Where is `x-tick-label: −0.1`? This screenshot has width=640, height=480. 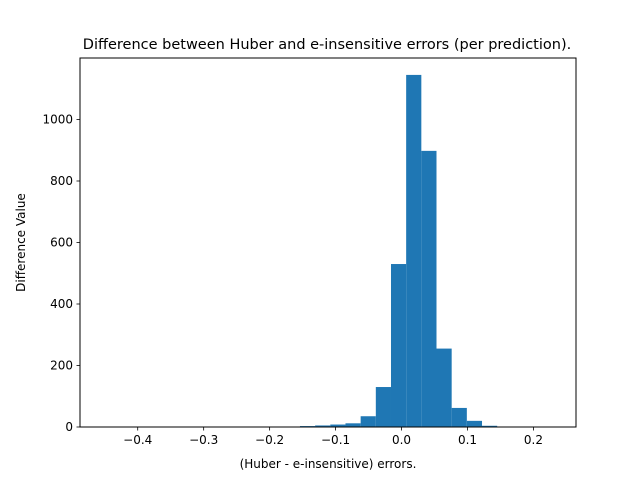 x-tick-label: −0.1 is located at coordinates (335, 440).